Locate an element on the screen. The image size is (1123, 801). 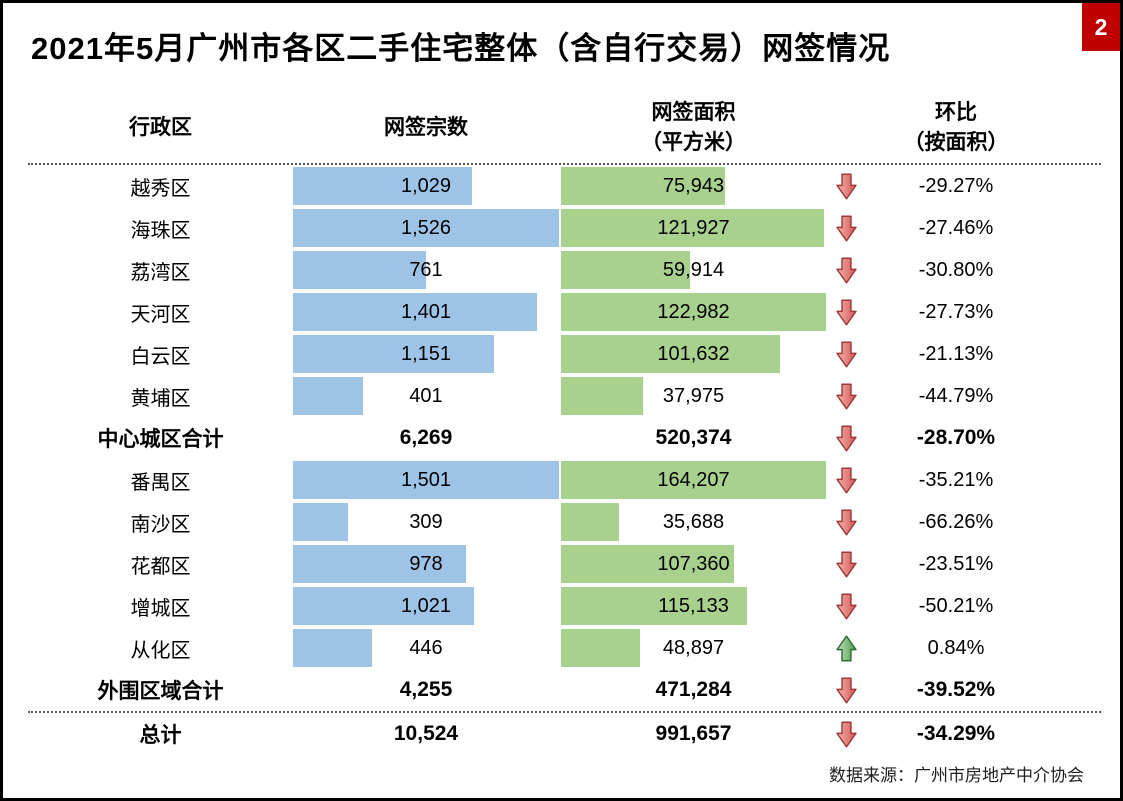
area-cell: 520,374 is located at coordinates (693, 438).